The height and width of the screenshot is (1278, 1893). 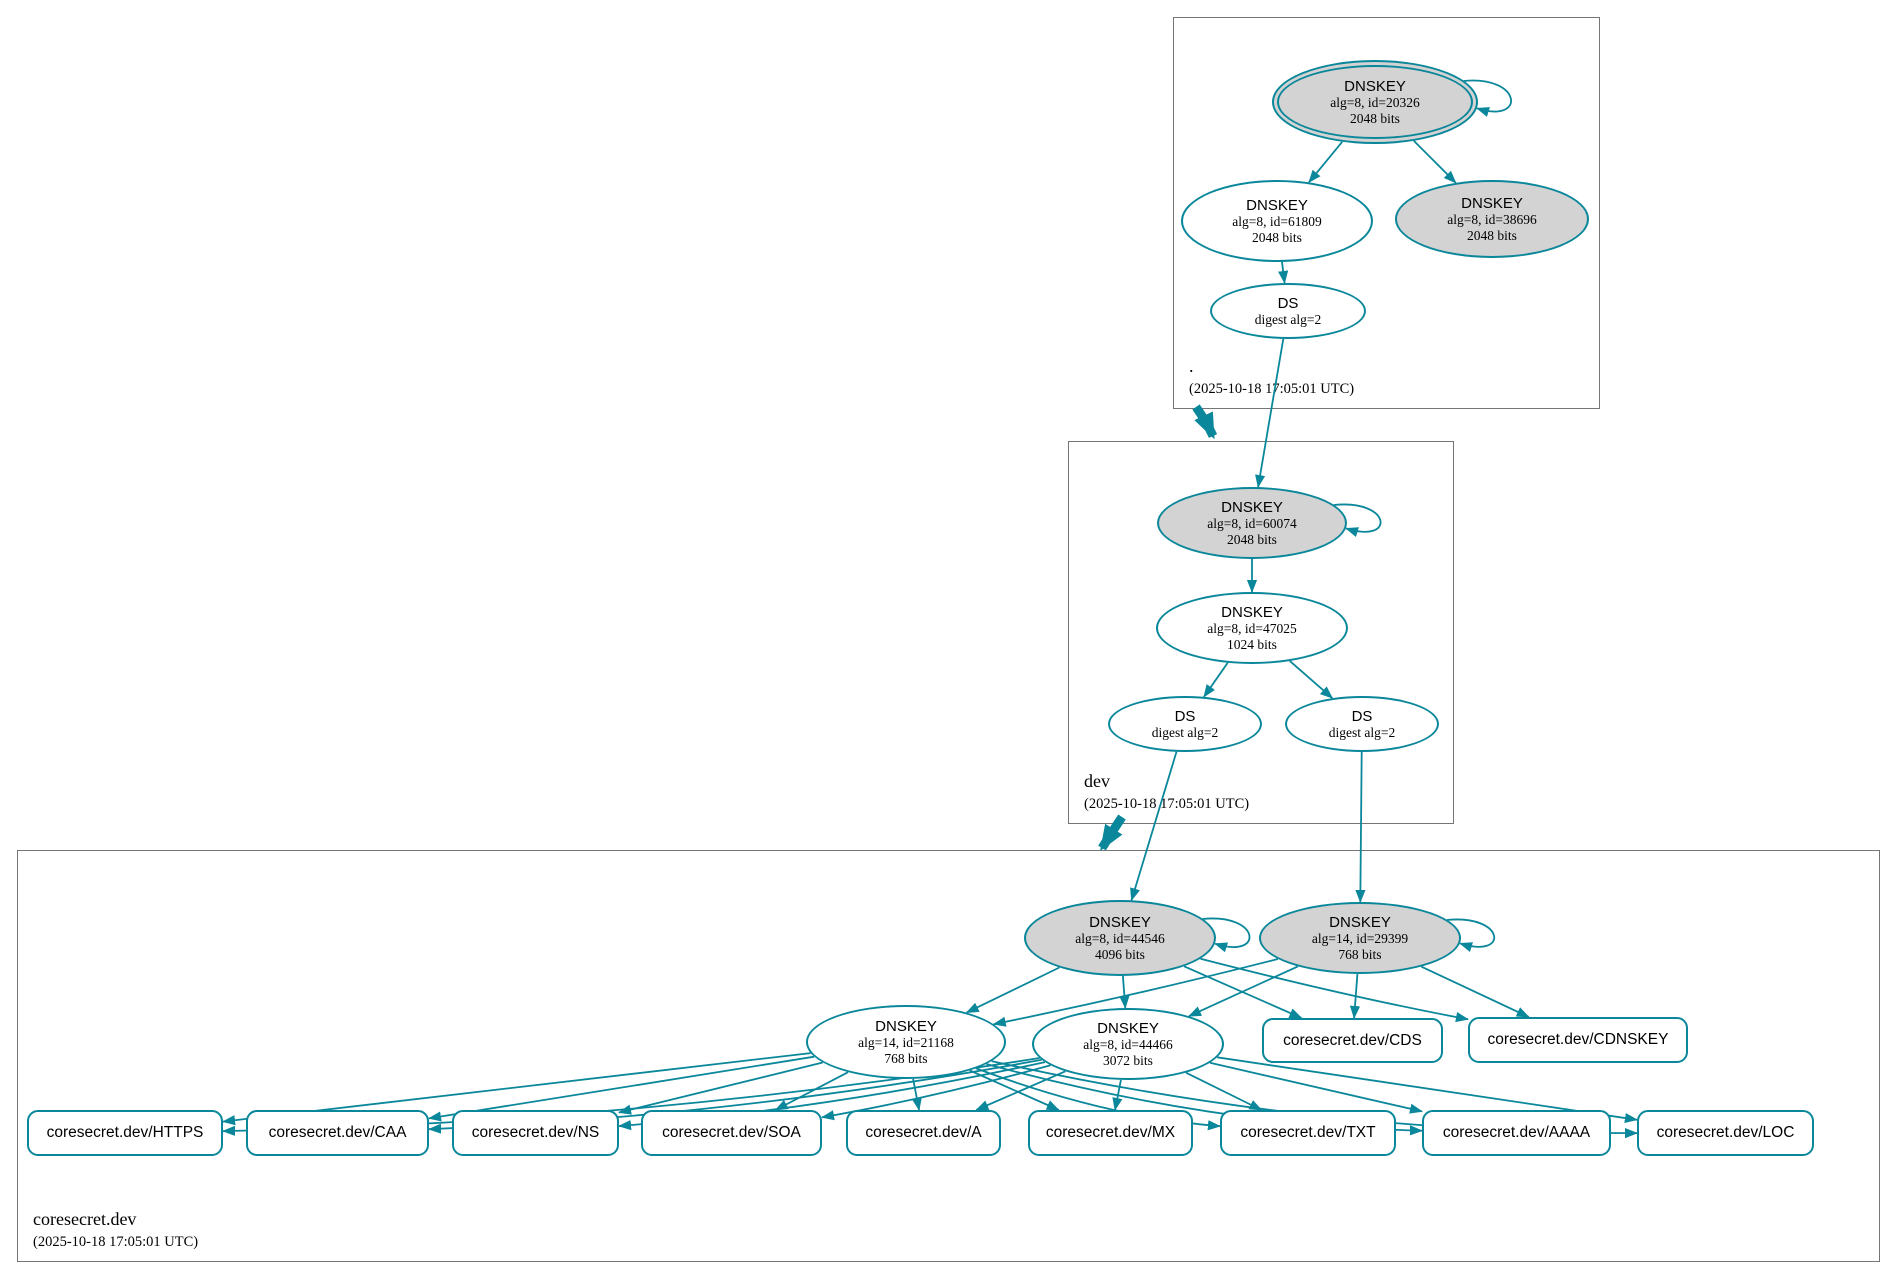 I want to click on rrset-label: coresecret.dev/LOC, so click(x=1725, y=1132).